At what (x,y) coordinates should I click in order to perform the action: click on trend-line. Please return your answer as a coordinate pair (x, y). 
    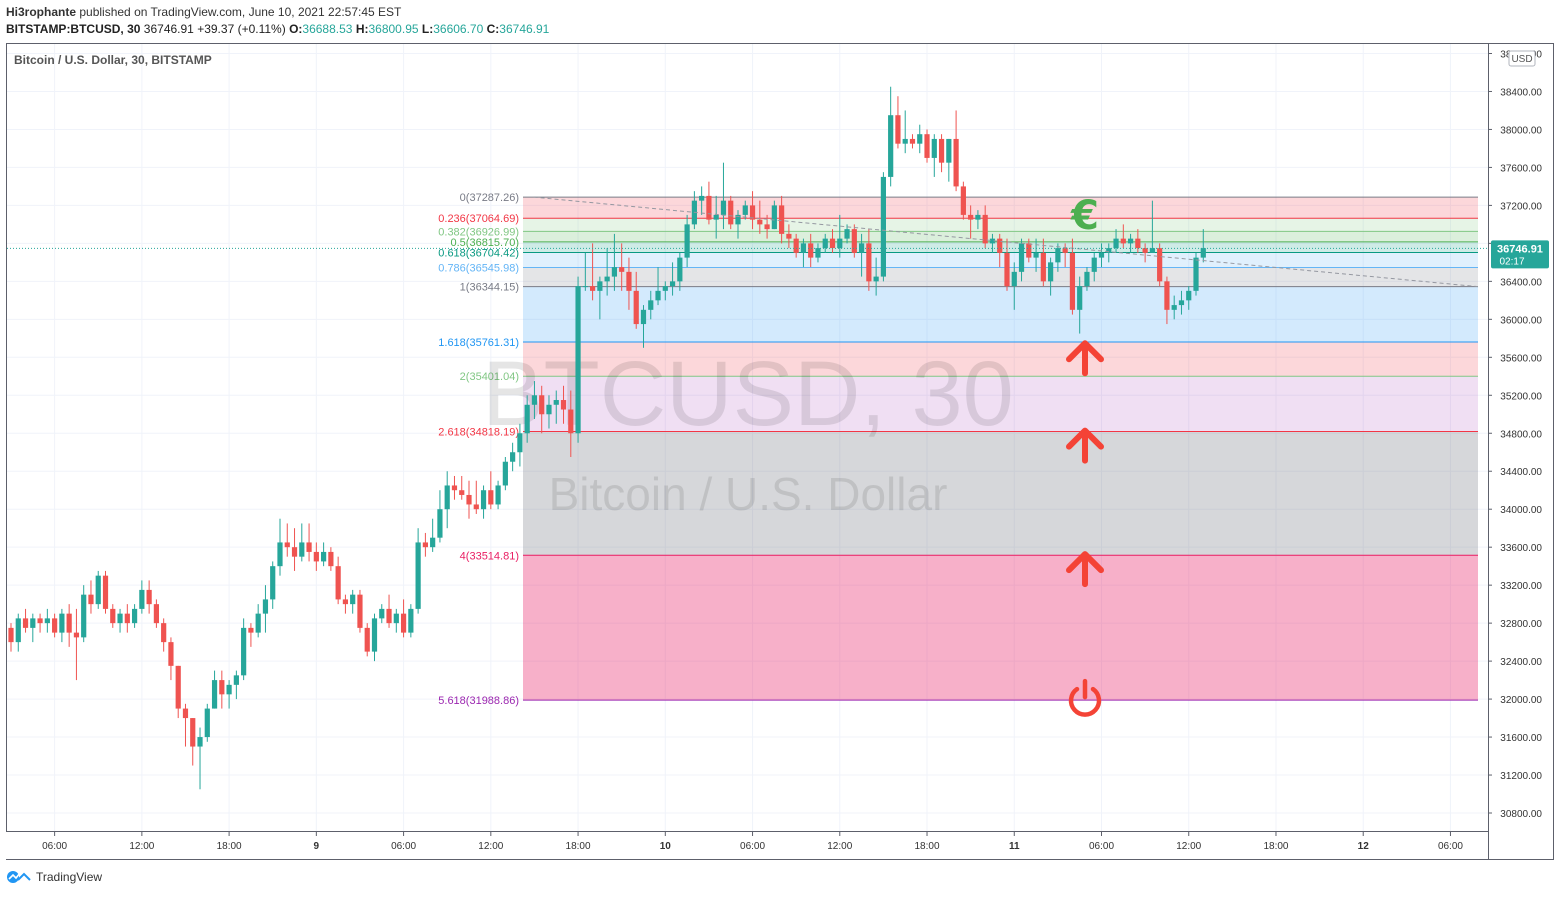
    Looking at the image, I should click on (747, 242).